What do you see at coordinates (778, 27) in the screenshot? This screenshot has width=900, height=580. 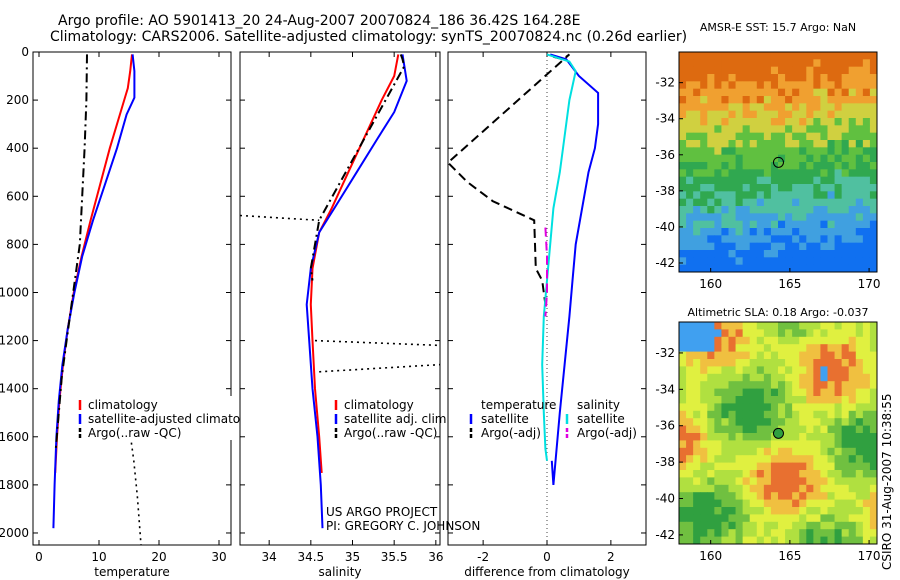 I see `sst-map-title: AMSR-E SST: 15.7 Argo: NaN` at bounding box center [778, 27].